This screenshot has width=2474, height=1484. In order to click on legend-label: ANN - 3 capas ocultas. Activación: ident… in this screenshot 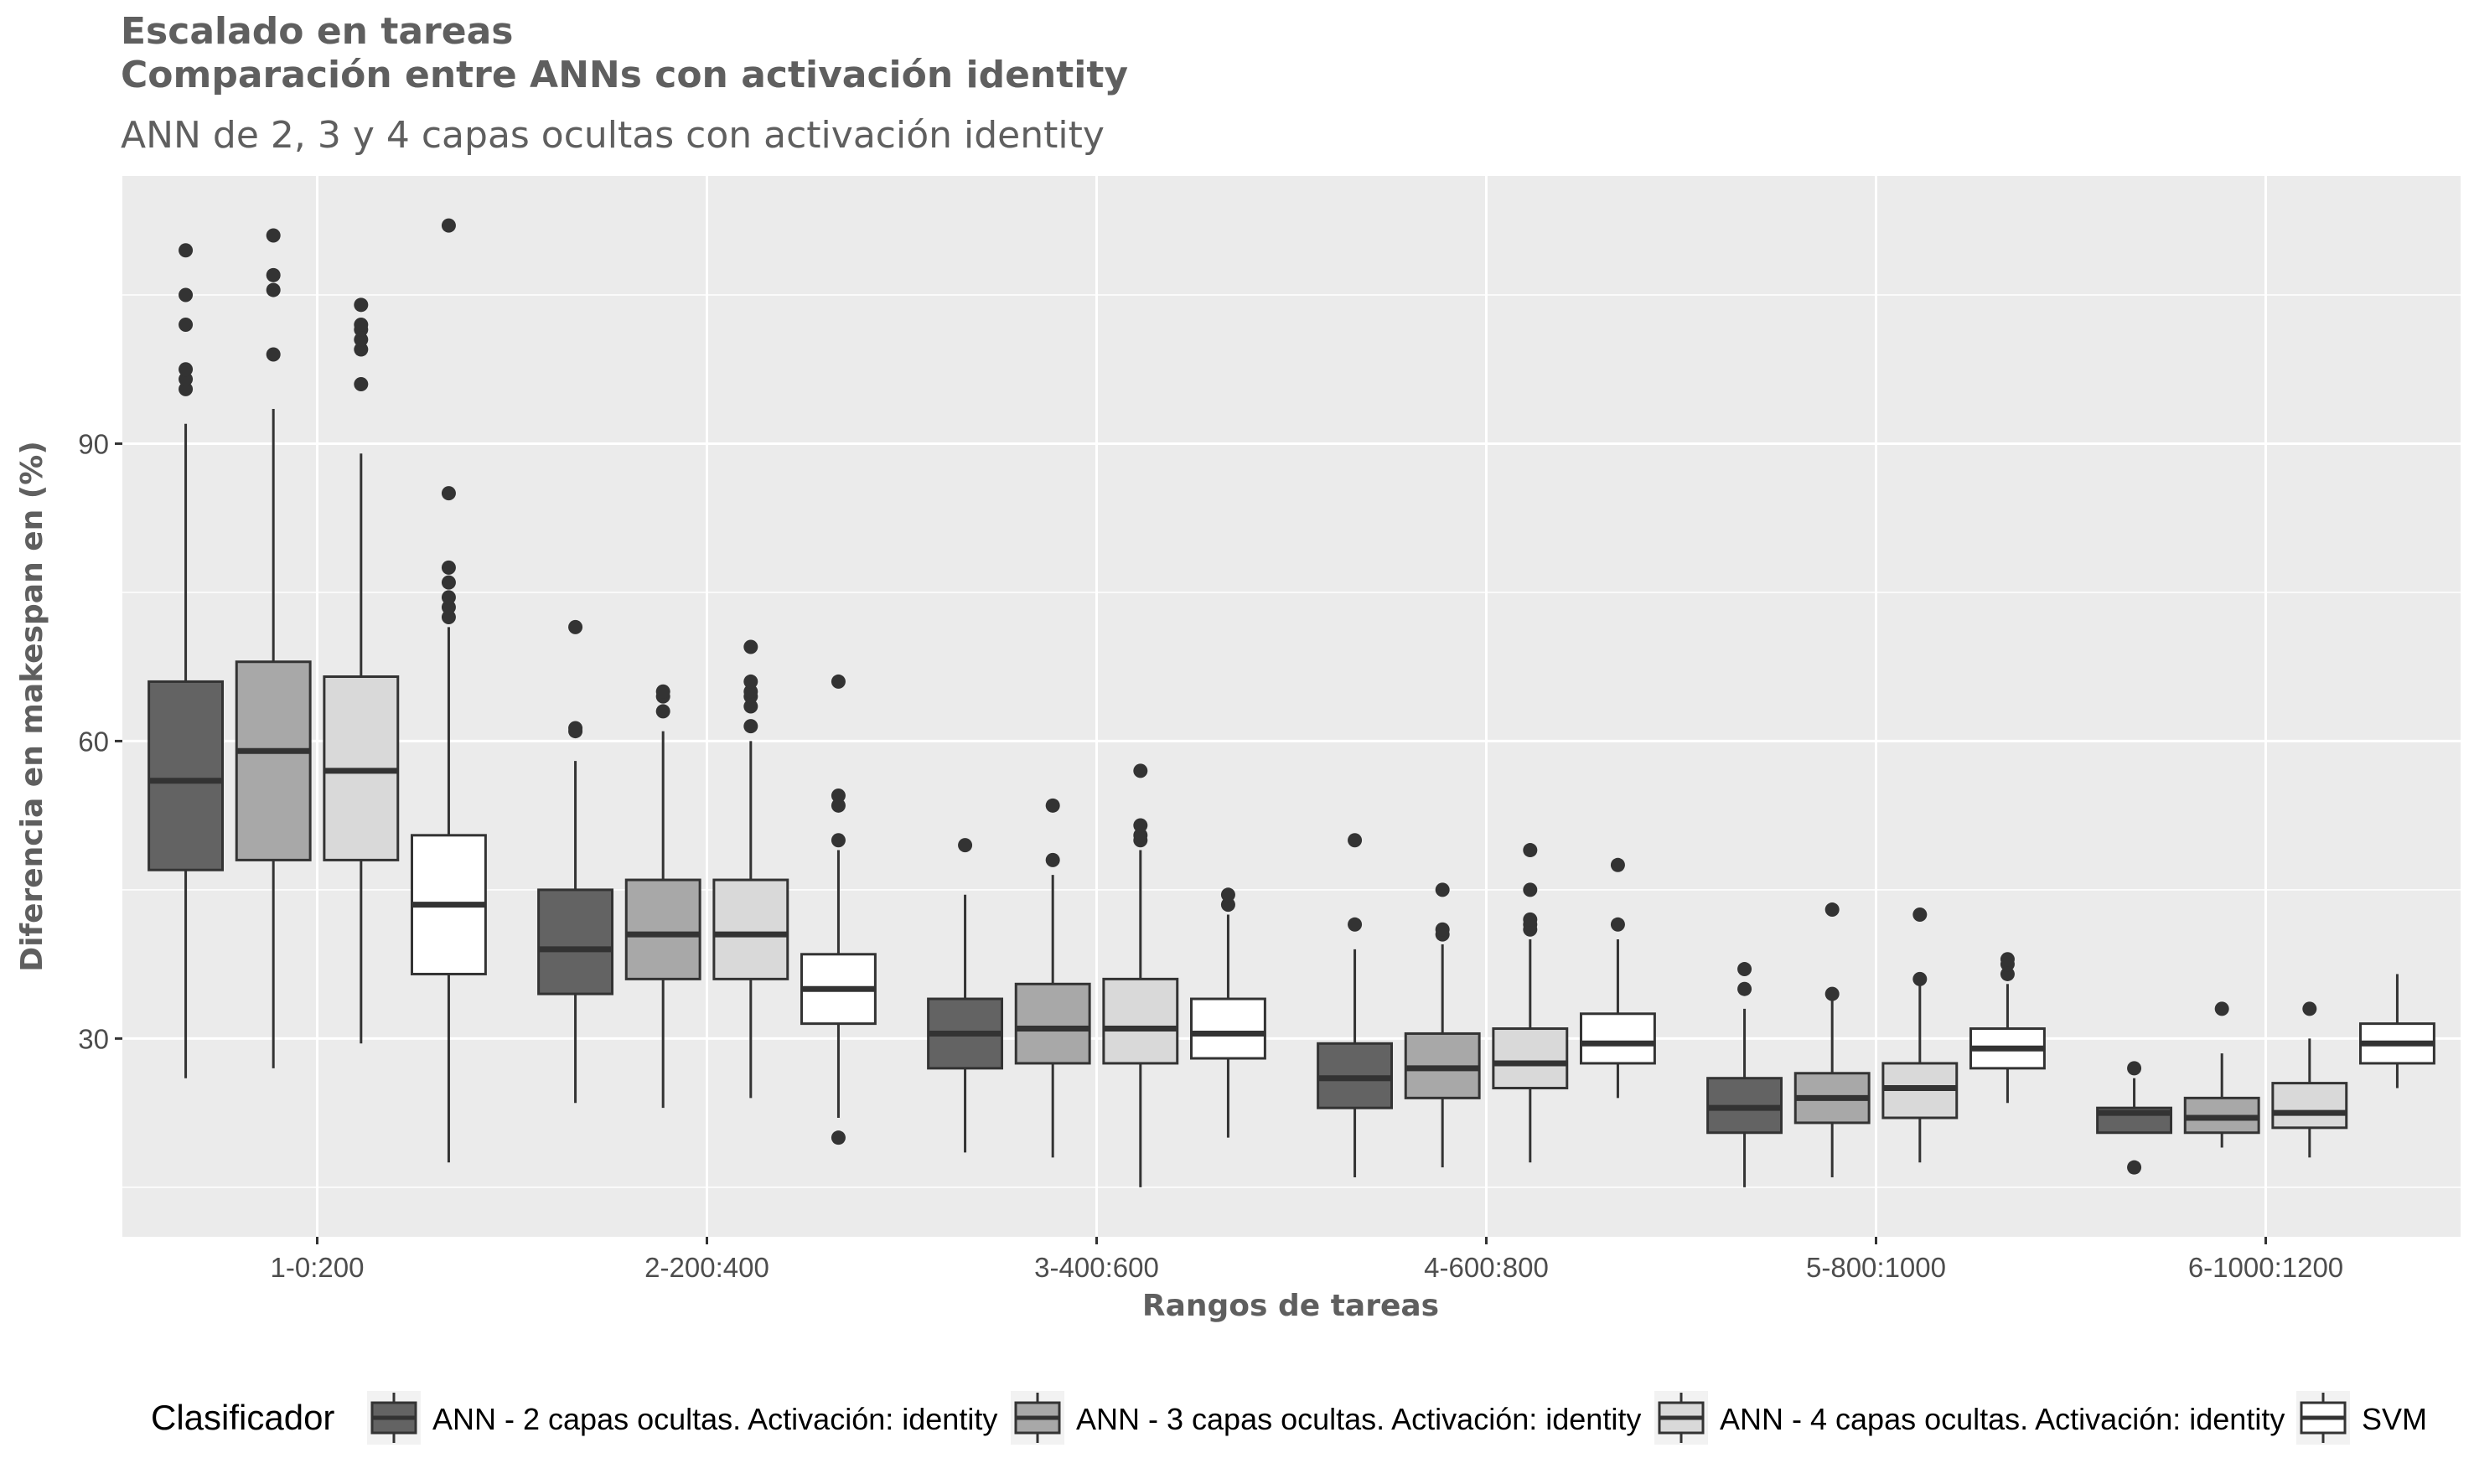, I will do `click(1359, 1419)`.